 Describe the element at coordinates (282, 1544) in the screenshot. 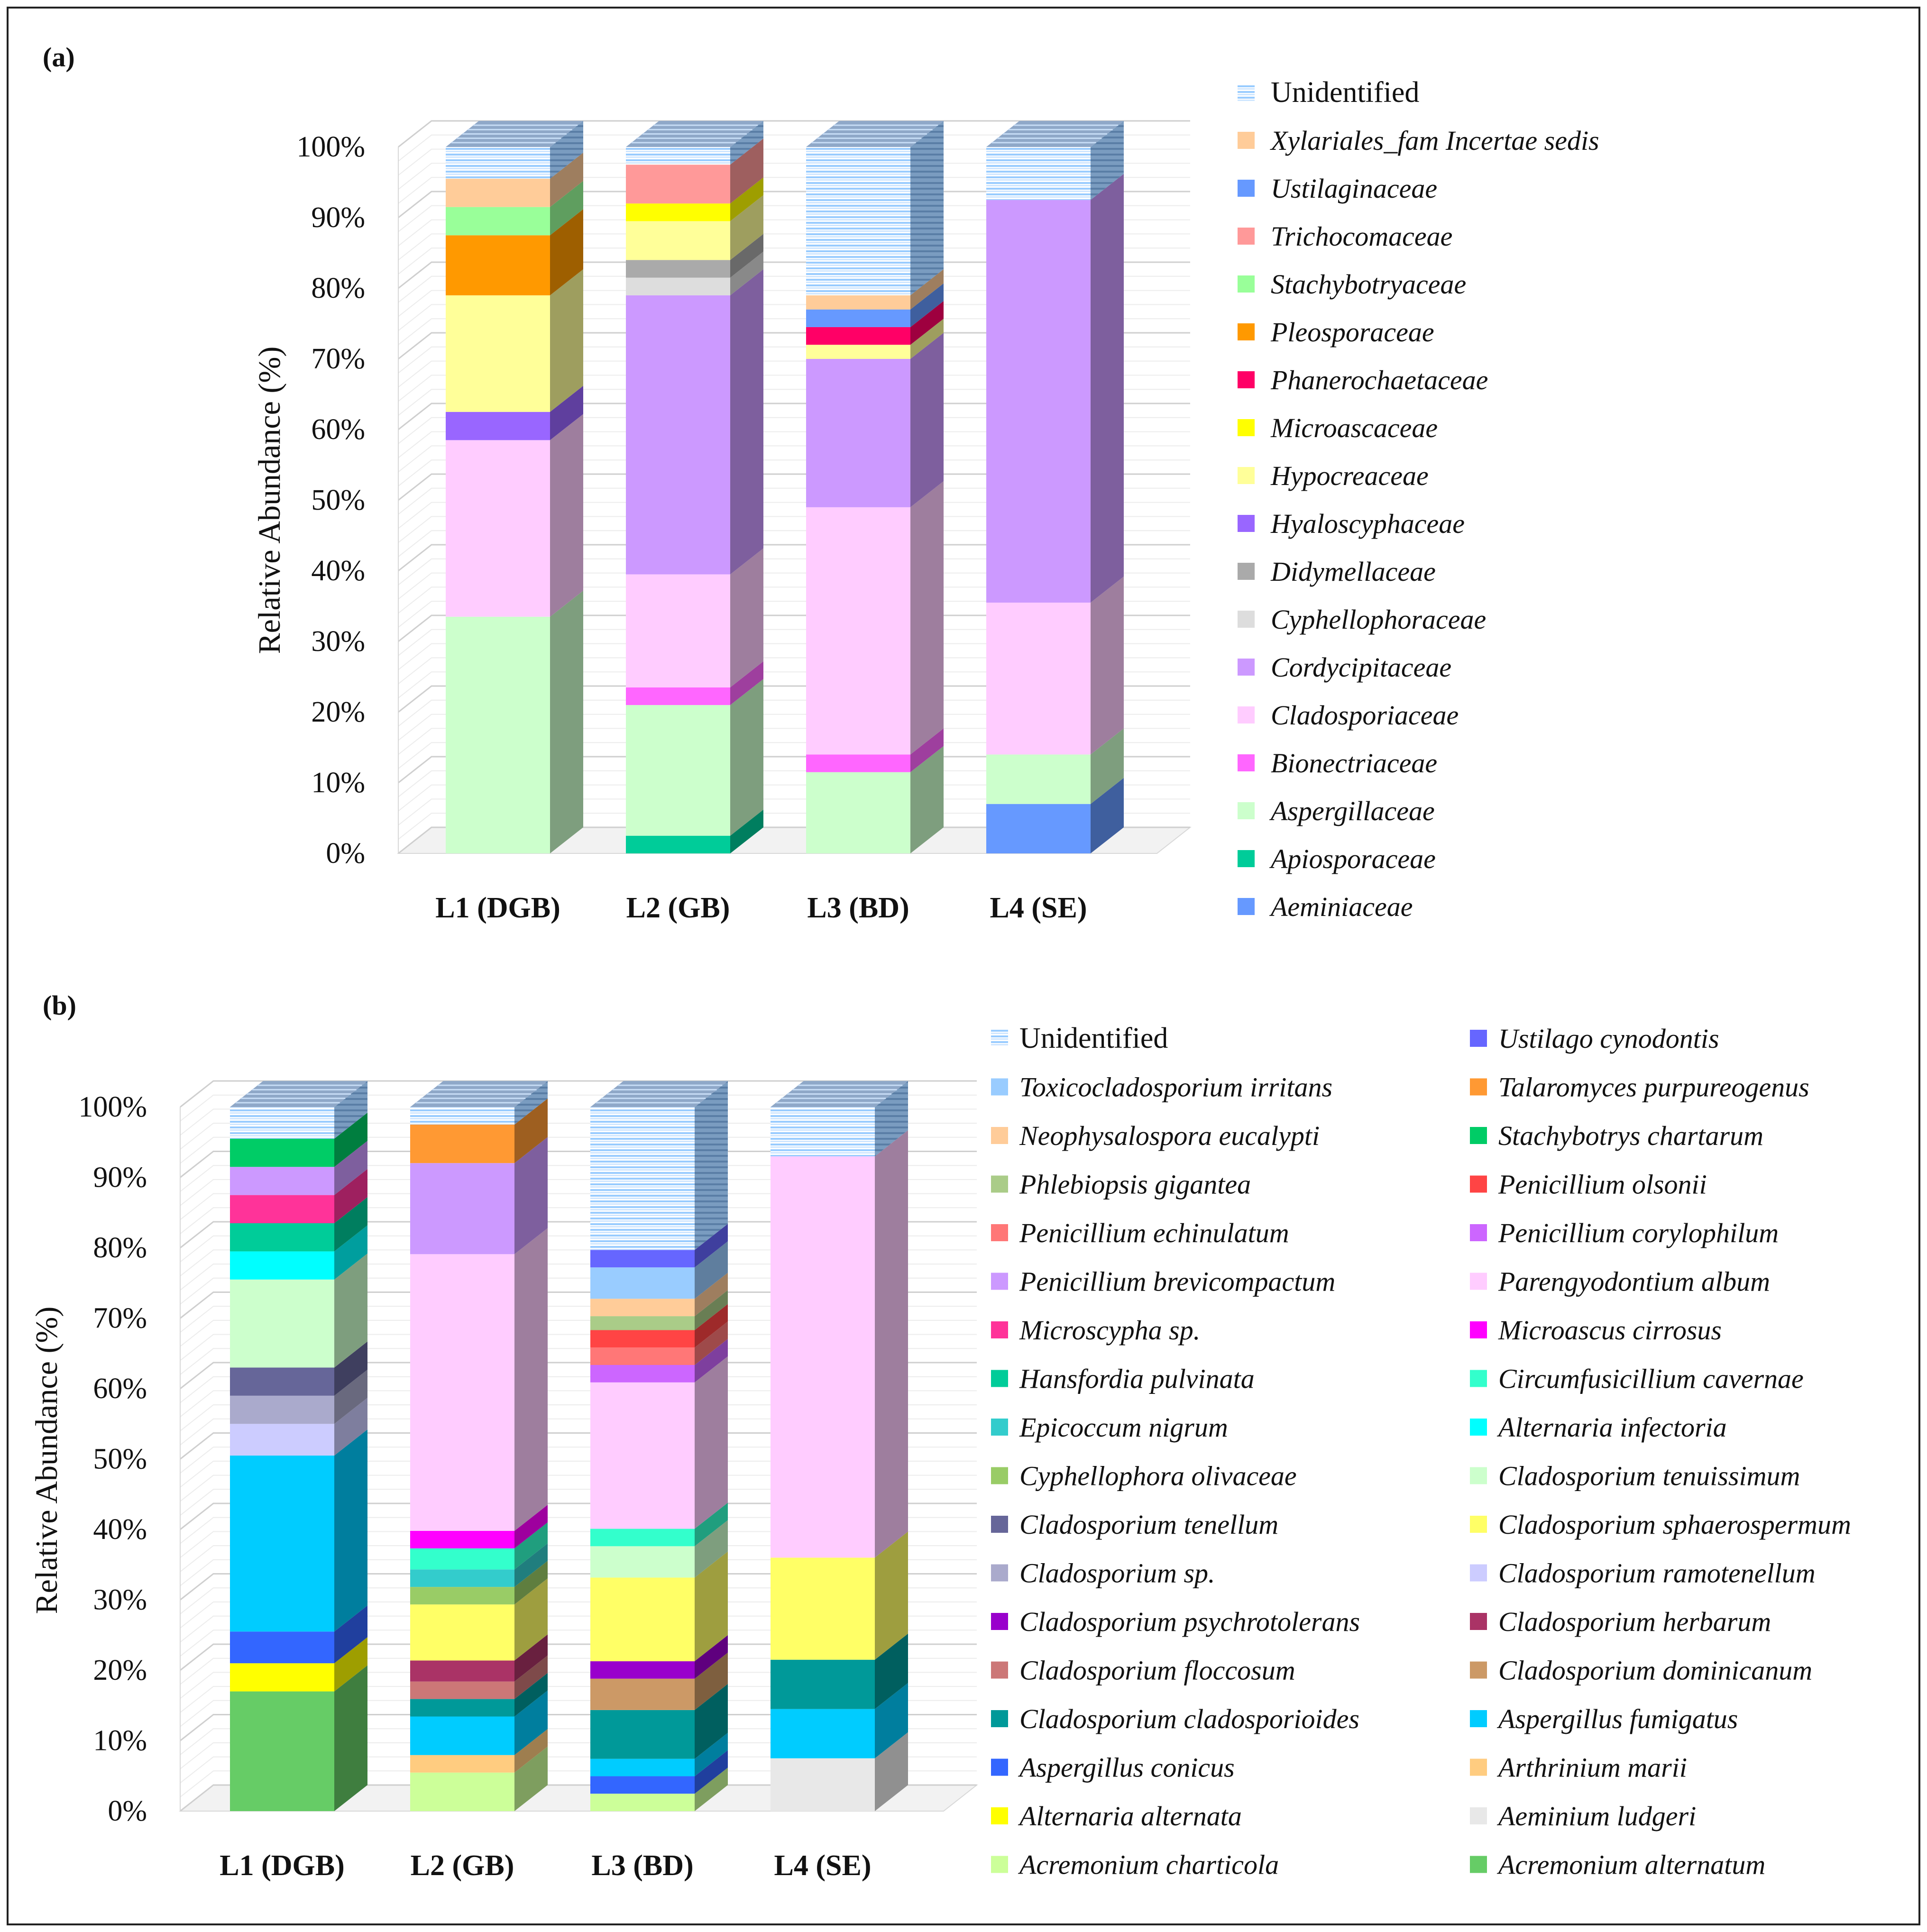

I see `bar-segment-l1-dgb-aspergillus-fumigatus` at that location.